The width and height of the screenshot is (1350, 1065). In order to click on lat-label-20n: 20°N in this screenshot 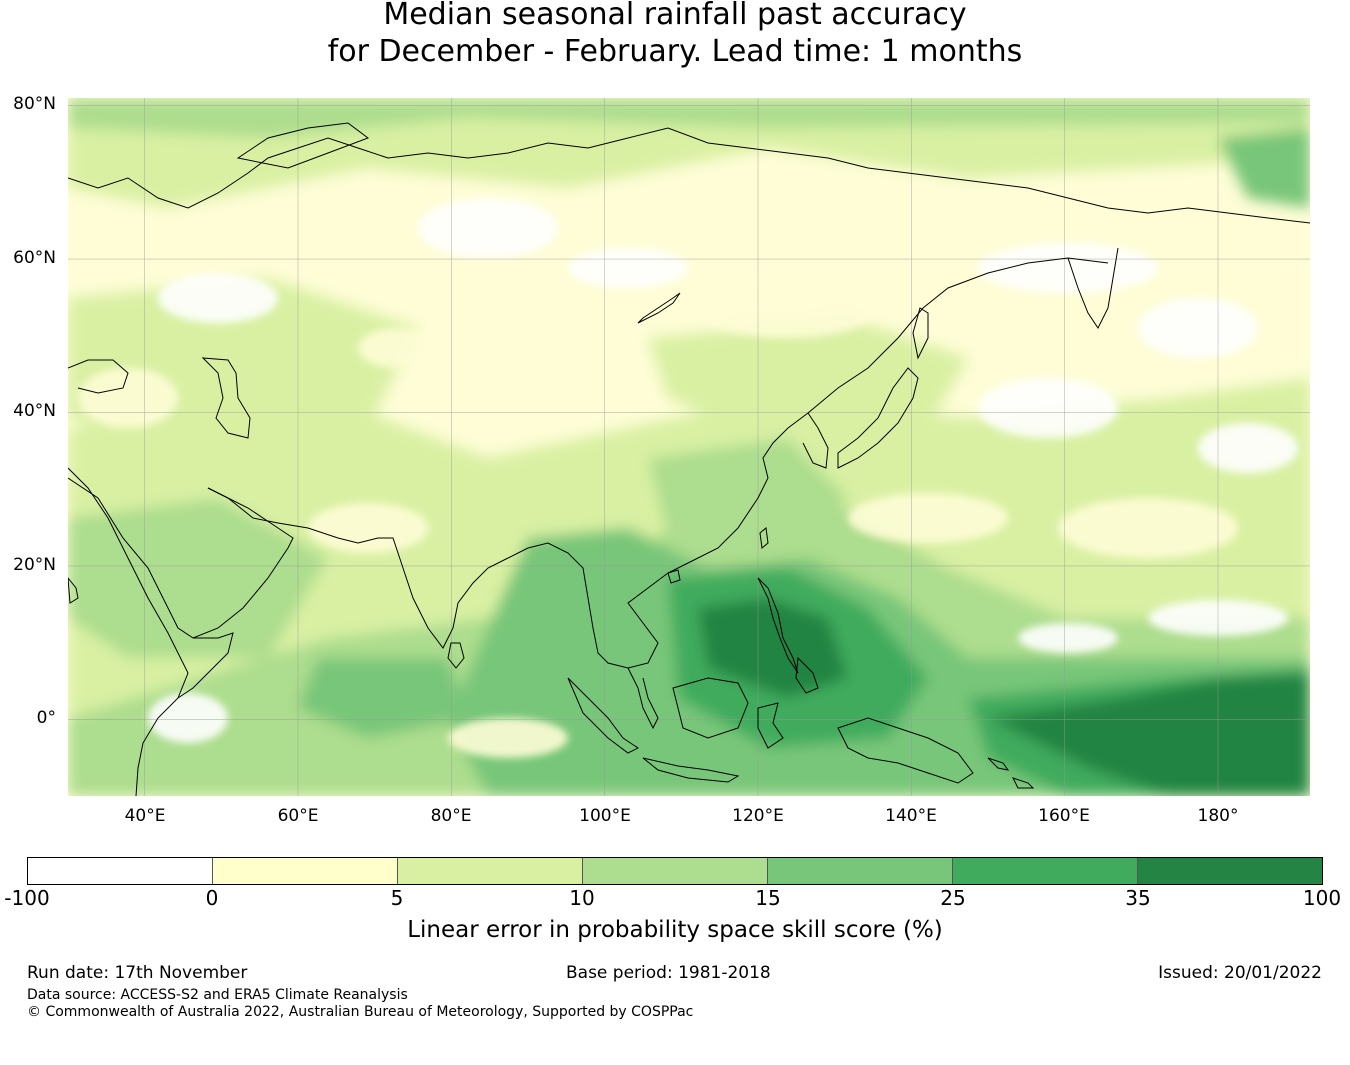, I will do `click(34, 565)`.